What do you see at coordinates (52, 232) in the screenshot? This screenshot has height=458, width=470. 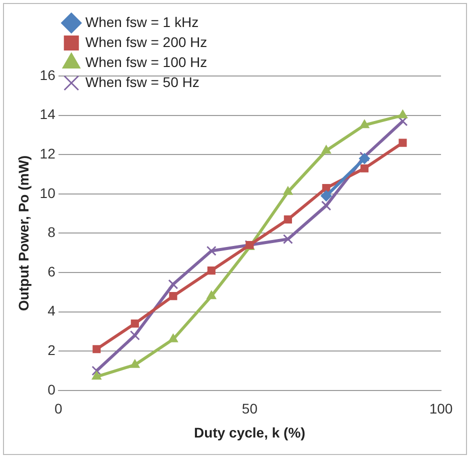 I see `y-tick-label: 8` at bounding box center [52, 232].